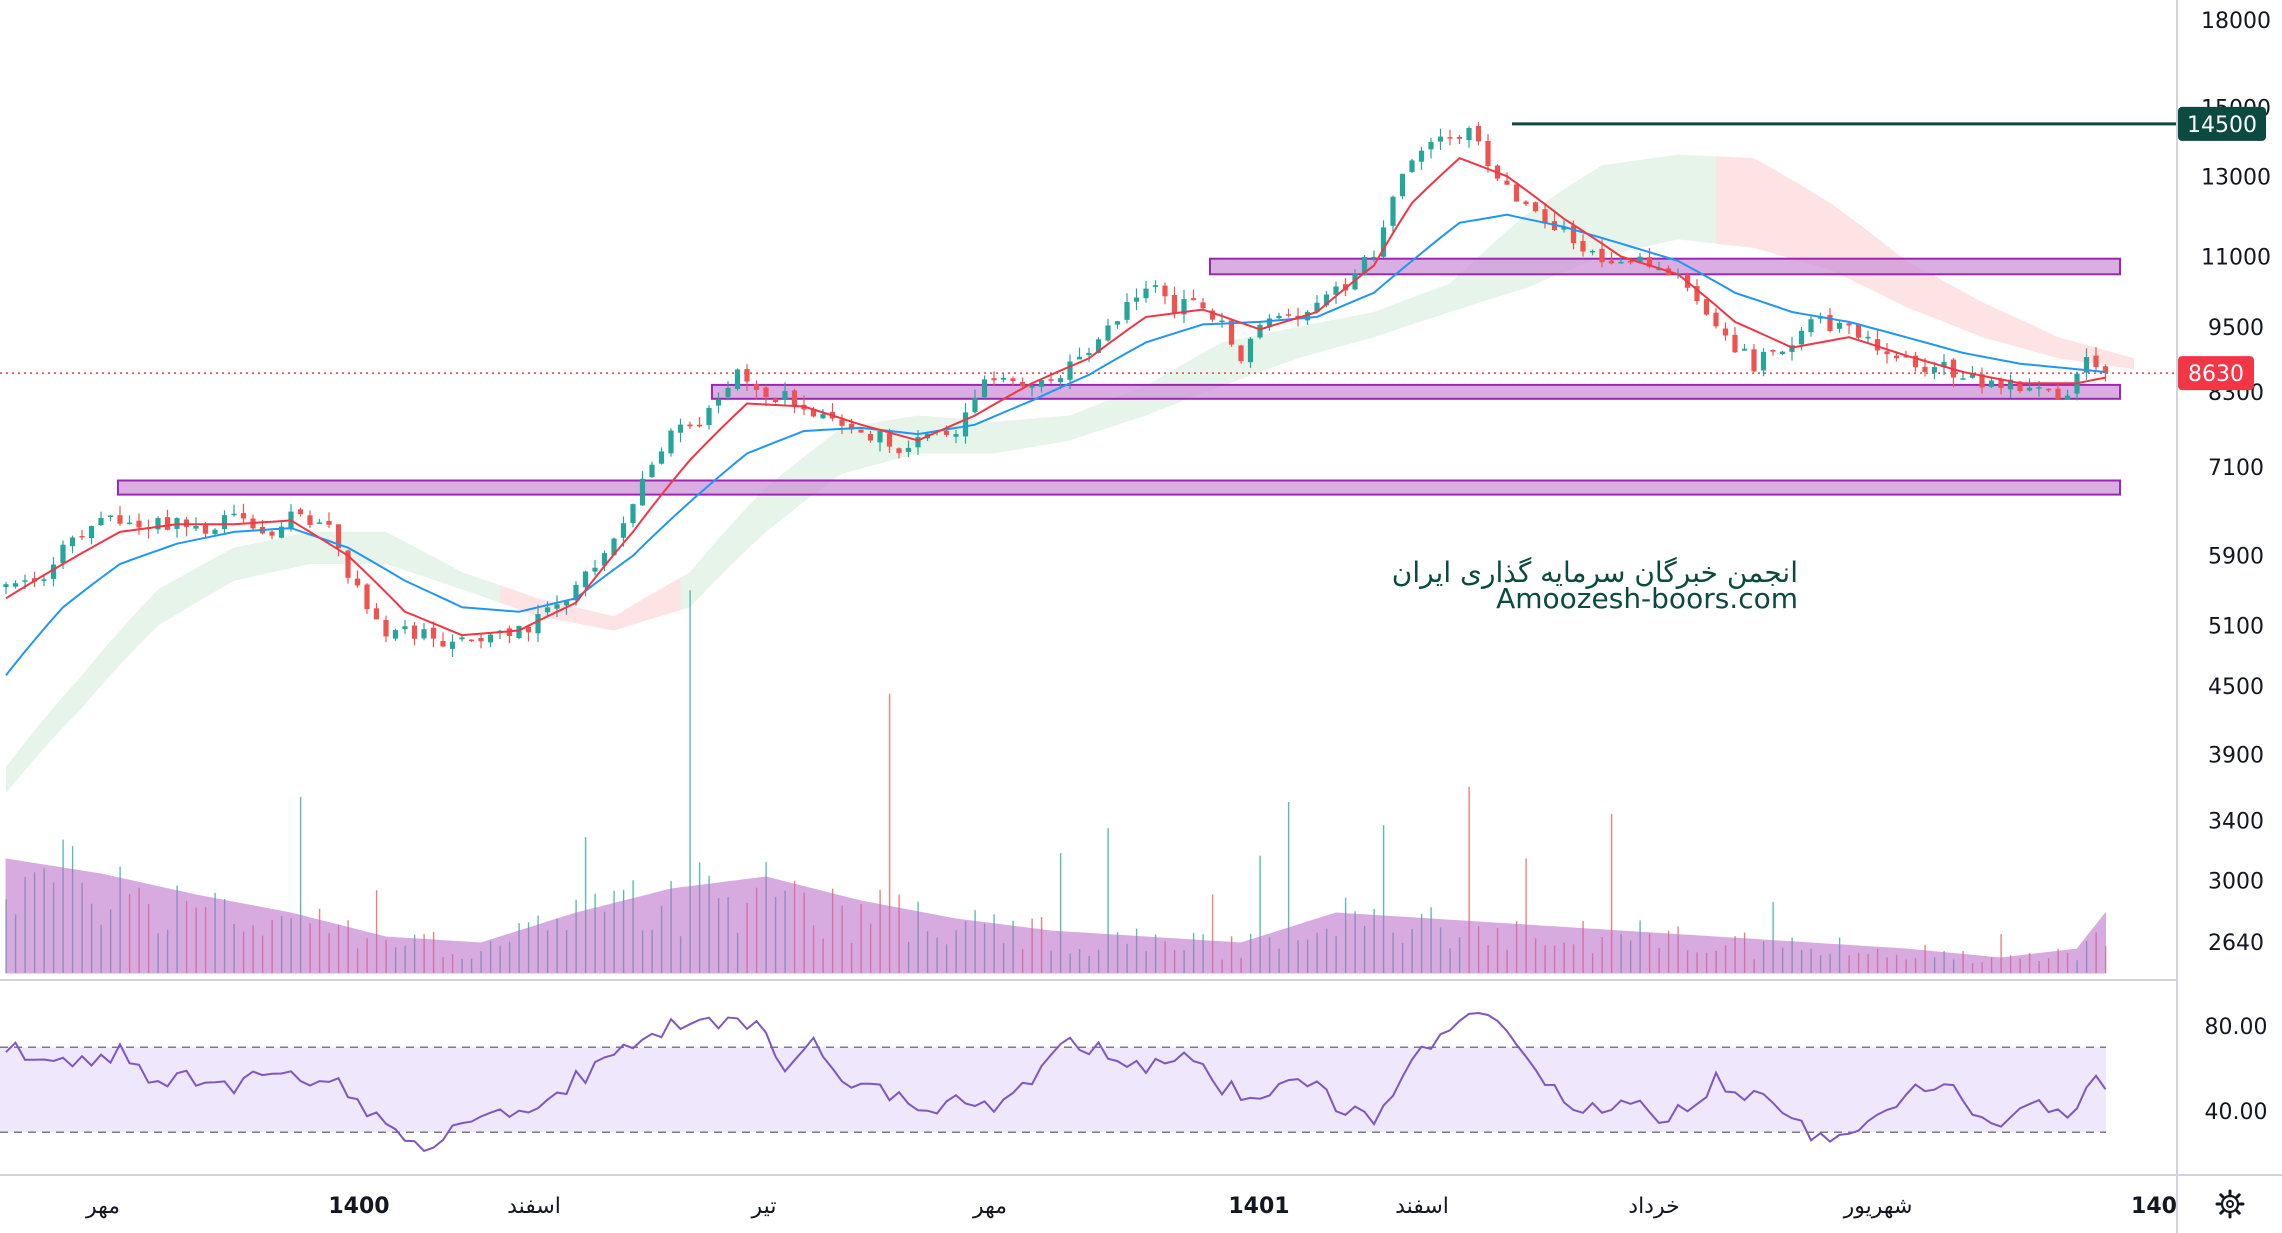 This screenshot has width=2282, height=1233. Describe the element at coordinates (1595, 572) in the screenshot. I see `watermark-title: انجمن خبرگان سرمایه گذاری ایران` at that location.